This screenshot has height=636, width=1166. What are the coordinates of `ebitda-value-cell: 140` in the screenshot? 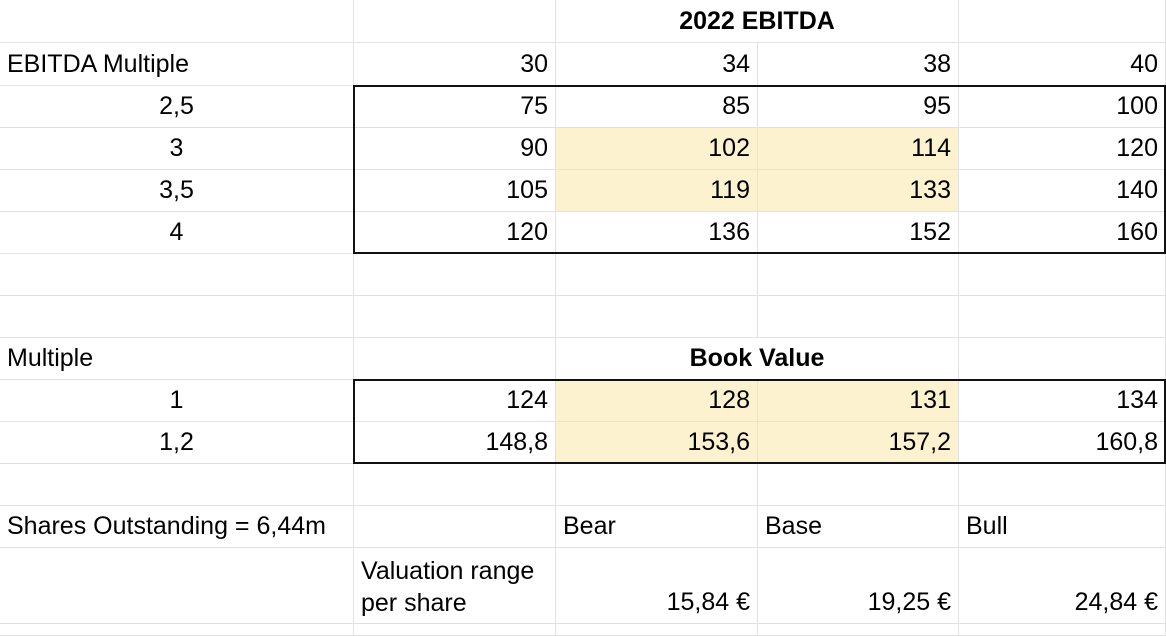 It's located at (1062, 191).